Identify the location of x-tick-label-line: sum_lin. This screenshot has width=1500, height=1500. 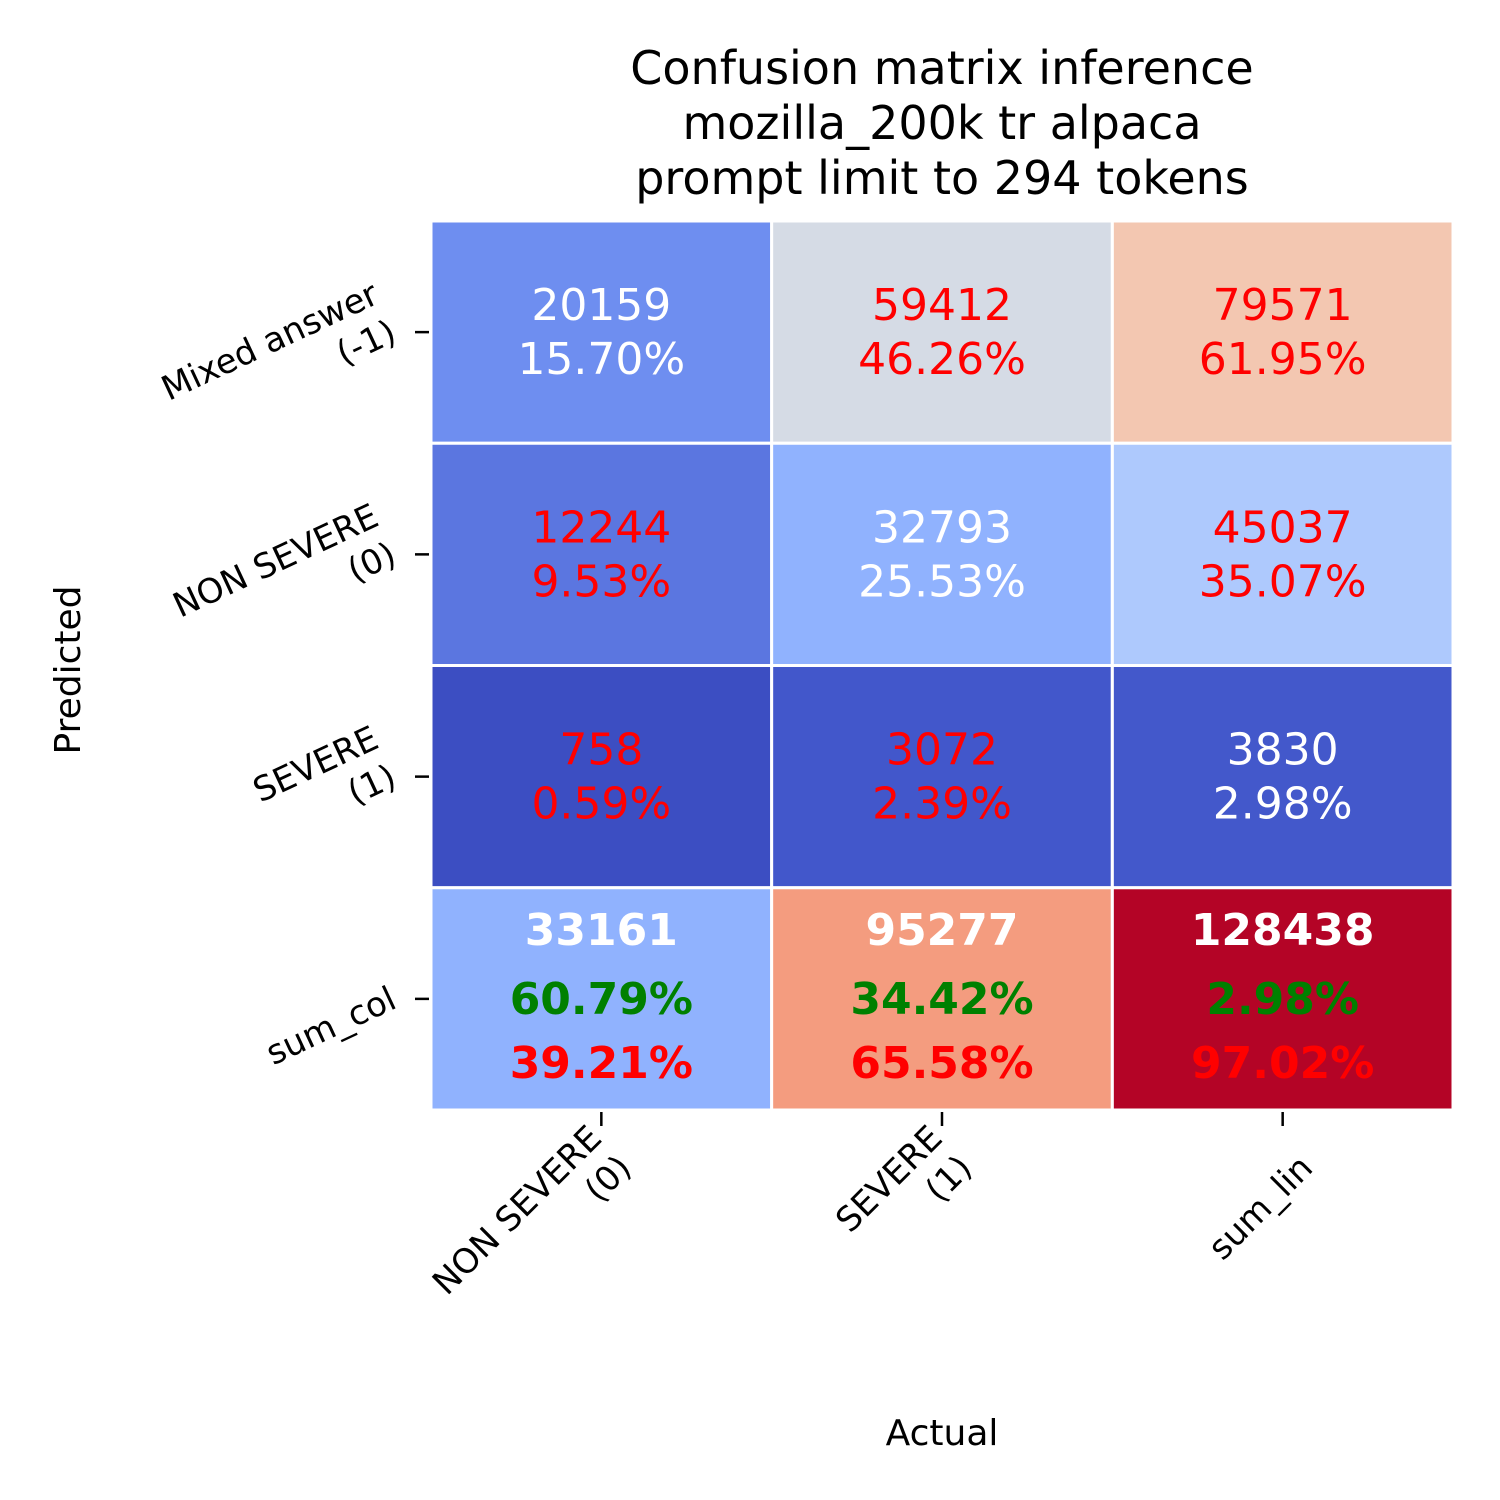
(1261, 1208).